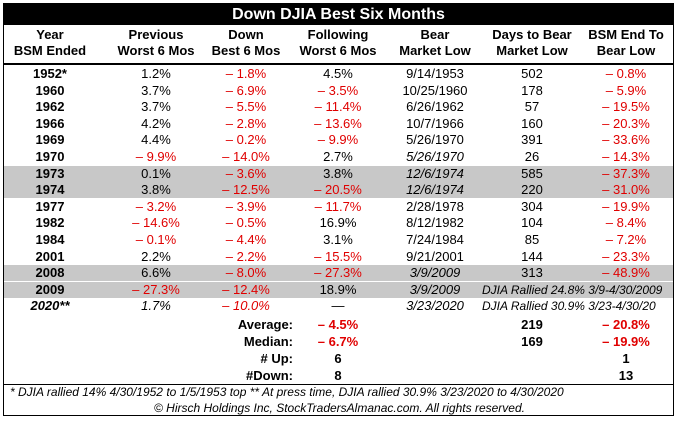 The image size is (679, 421). What do you see at coordinates (338, 359) in the screenshot?
I see `stat-row-up: # Up: 6 1` at bounding box center [338, 359].